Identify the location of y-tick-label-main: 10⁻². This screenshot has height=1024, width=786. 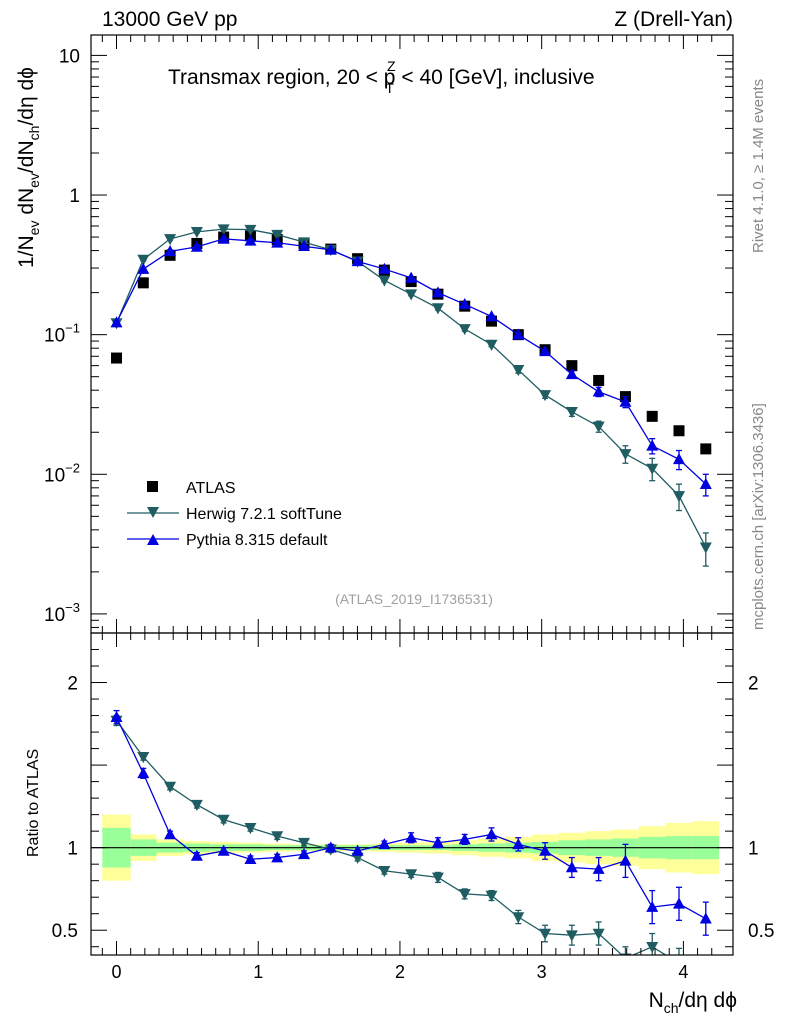
(62, 473).